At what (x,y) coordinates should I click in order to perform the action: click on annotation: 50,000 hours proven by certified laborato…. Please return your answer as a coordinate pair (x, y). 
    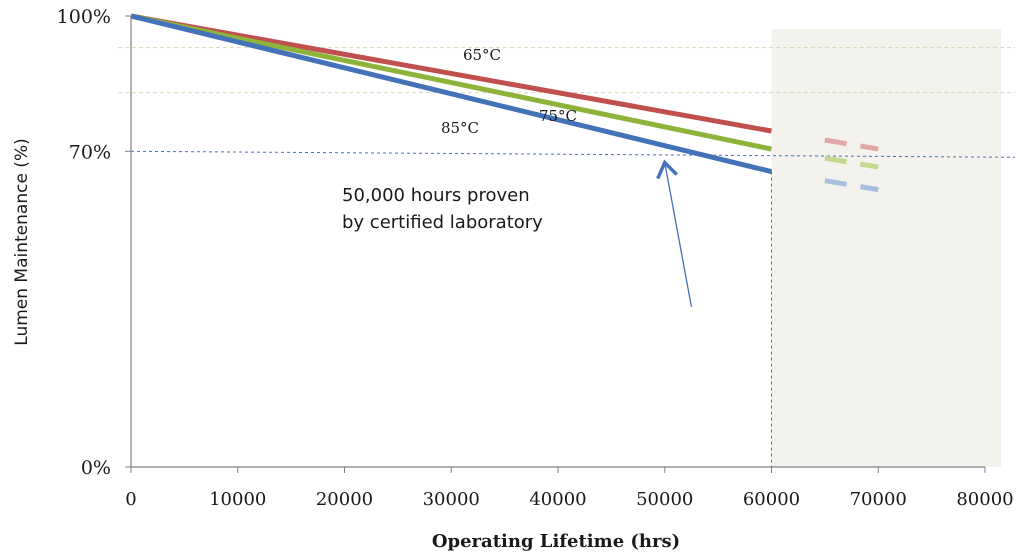
    Looking at the image, I should click on (517, 233).